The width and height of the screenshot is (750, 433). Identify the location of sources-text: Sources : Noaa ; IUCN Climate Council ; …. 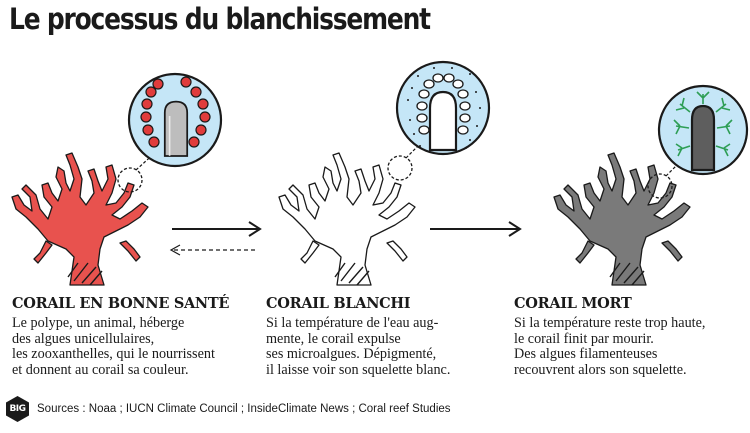
(244, 409).